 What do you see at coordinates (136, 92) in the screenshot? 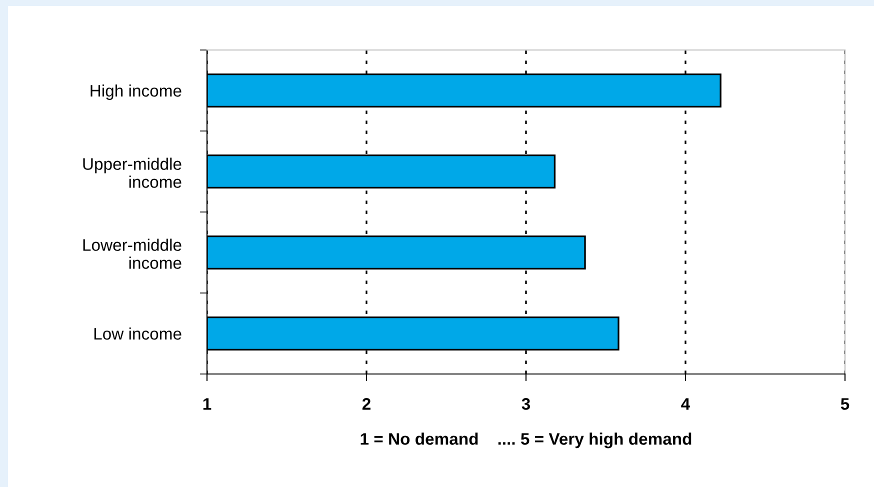
I see `y-tick-label: High income` at bounding box center [136, 92].